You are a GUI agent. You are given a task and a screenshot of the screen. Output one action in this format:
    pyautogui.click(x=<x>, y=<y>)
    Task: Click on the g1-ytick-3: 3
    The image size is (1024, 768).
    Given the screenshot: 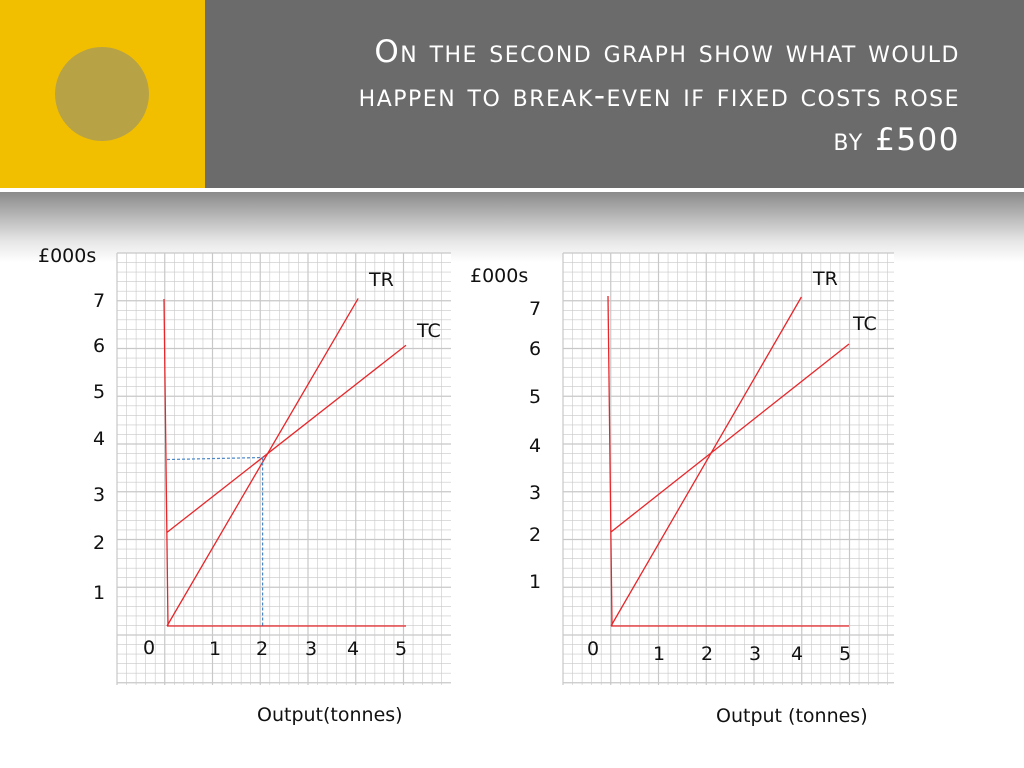 What is the action you would take?
    pyautogui.click(x=99, y=495)
    